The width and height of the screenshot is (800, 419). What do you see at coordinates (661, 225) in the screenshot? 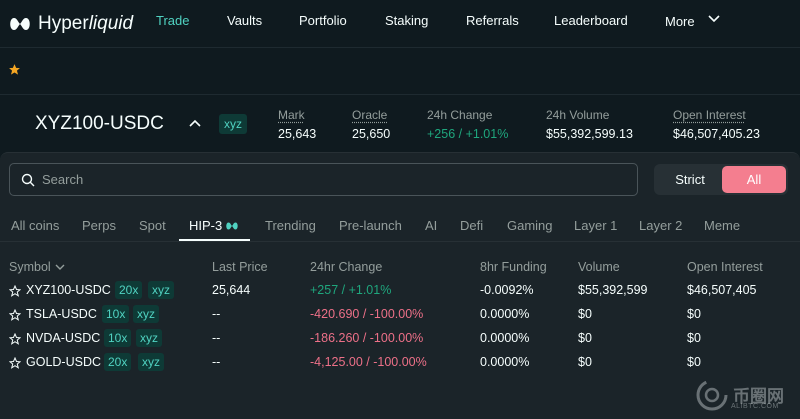
I see `tab-layer-2: Layer 2` at bounding box center [661, 225].